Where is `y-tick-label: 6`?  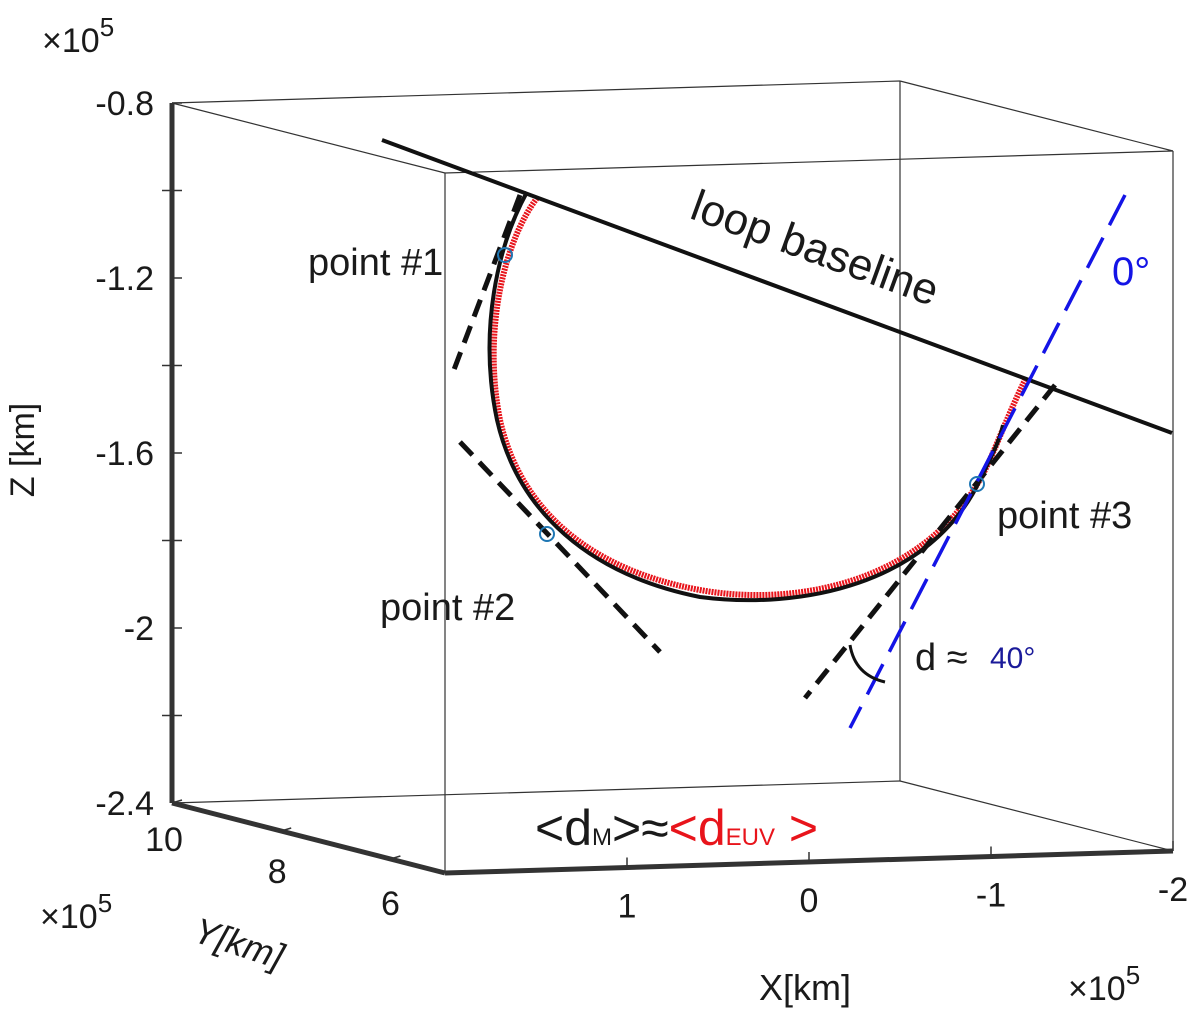 y-tick-label: 6 is located at coordinates (390, 904).